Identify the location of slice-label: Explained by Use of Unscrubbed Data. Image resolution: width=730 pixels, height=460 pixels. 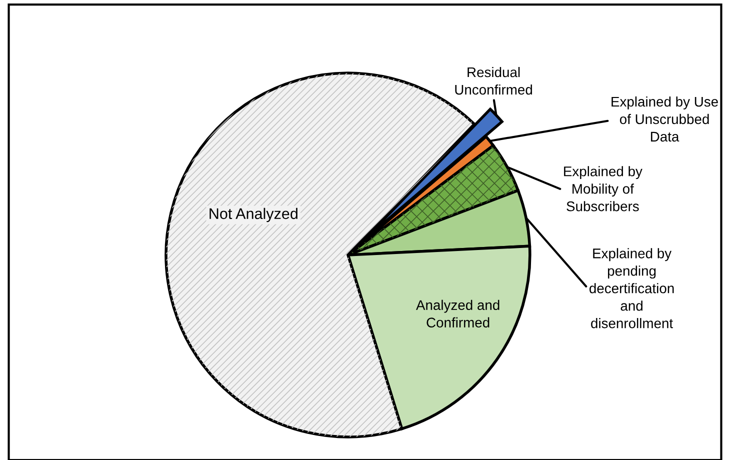
(665, 119).